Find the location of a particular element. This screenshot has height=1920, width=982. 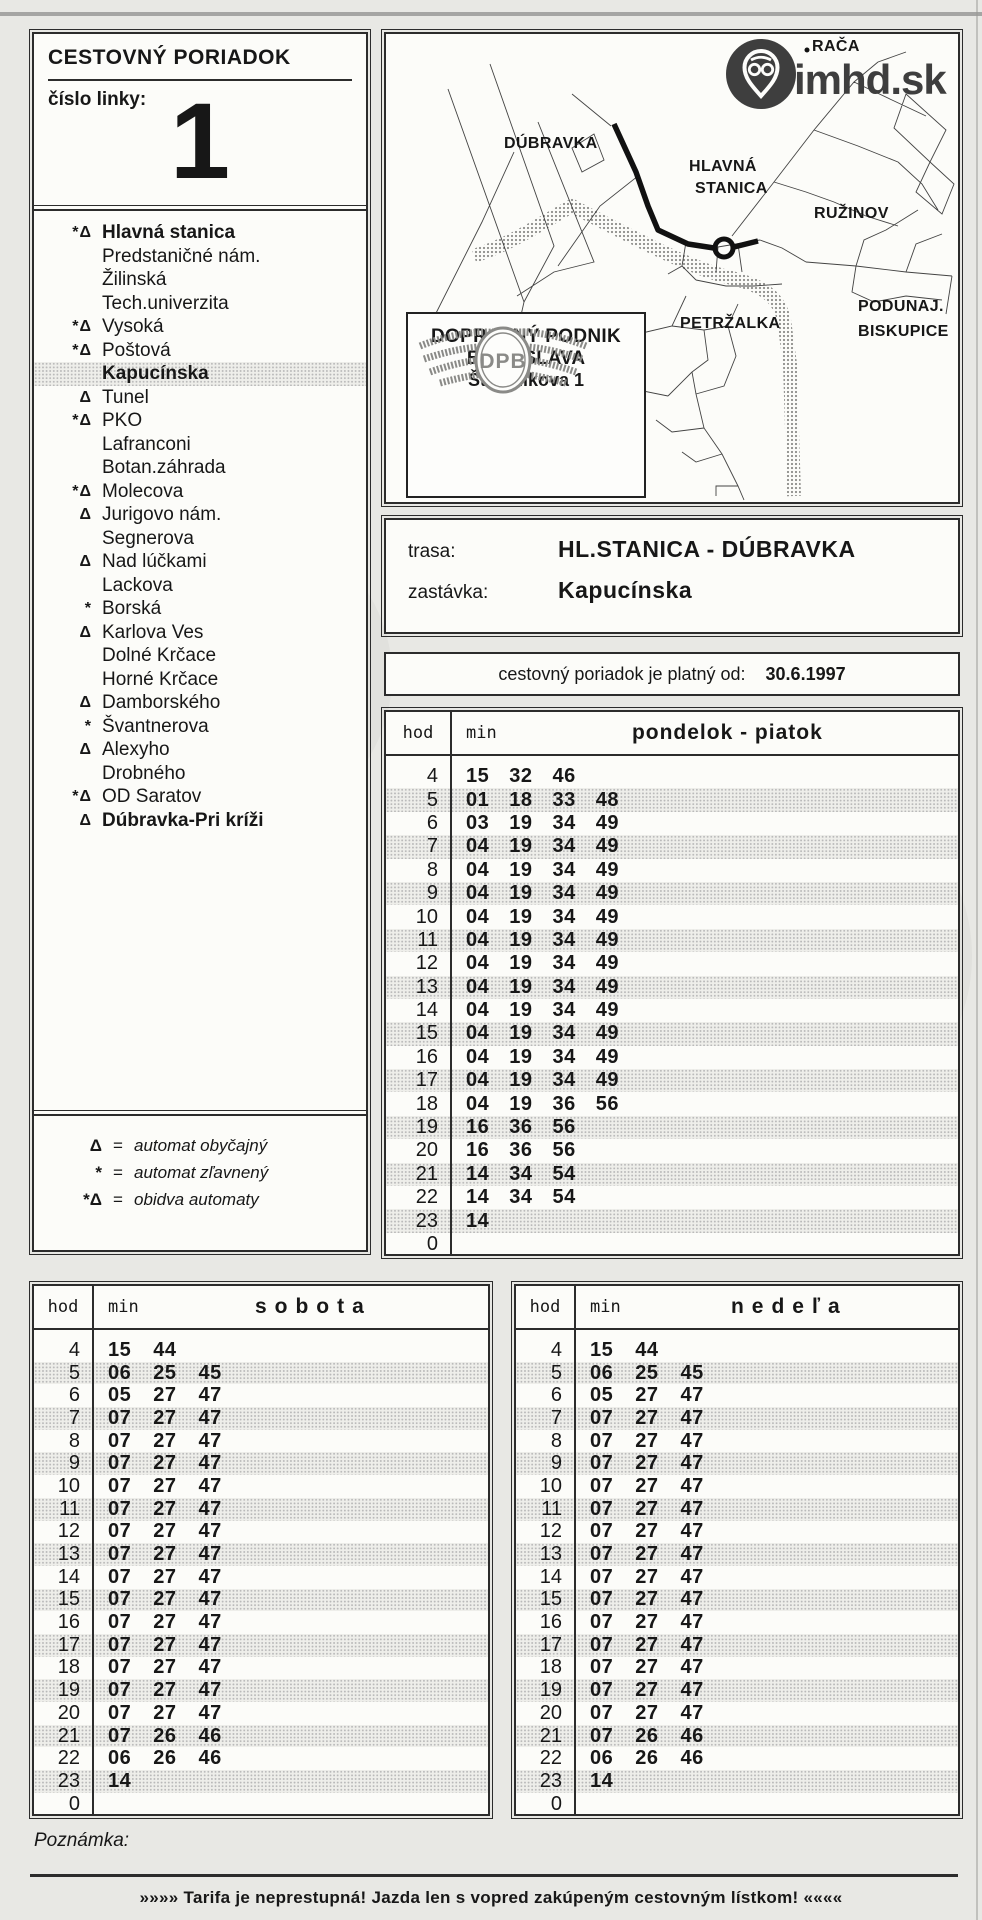

hour-cell: 21 is located at coordinates (68, 1735).